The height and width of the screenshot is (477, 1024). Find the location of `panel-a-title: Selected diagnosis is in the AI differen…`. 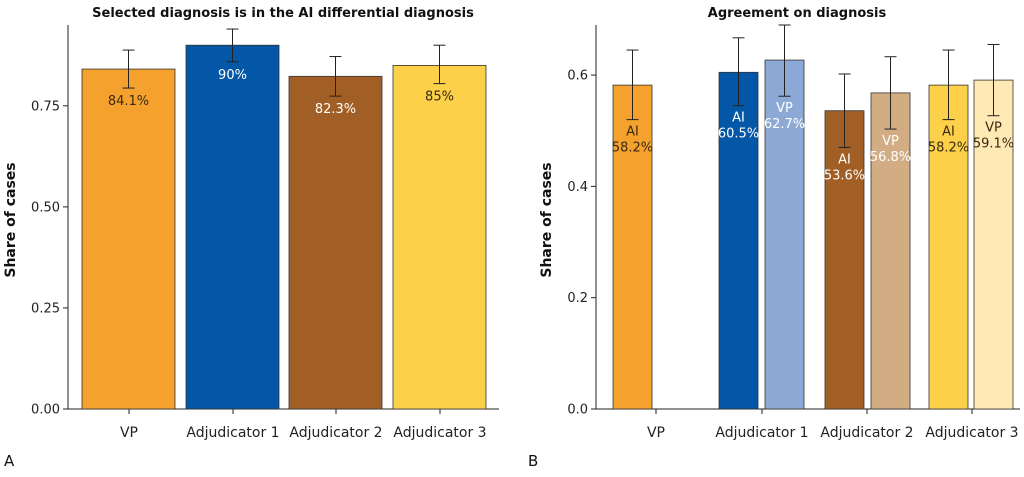

panel-a-title: Selected diagnosis is in the AI differen… is located at coordinates (283, 13).